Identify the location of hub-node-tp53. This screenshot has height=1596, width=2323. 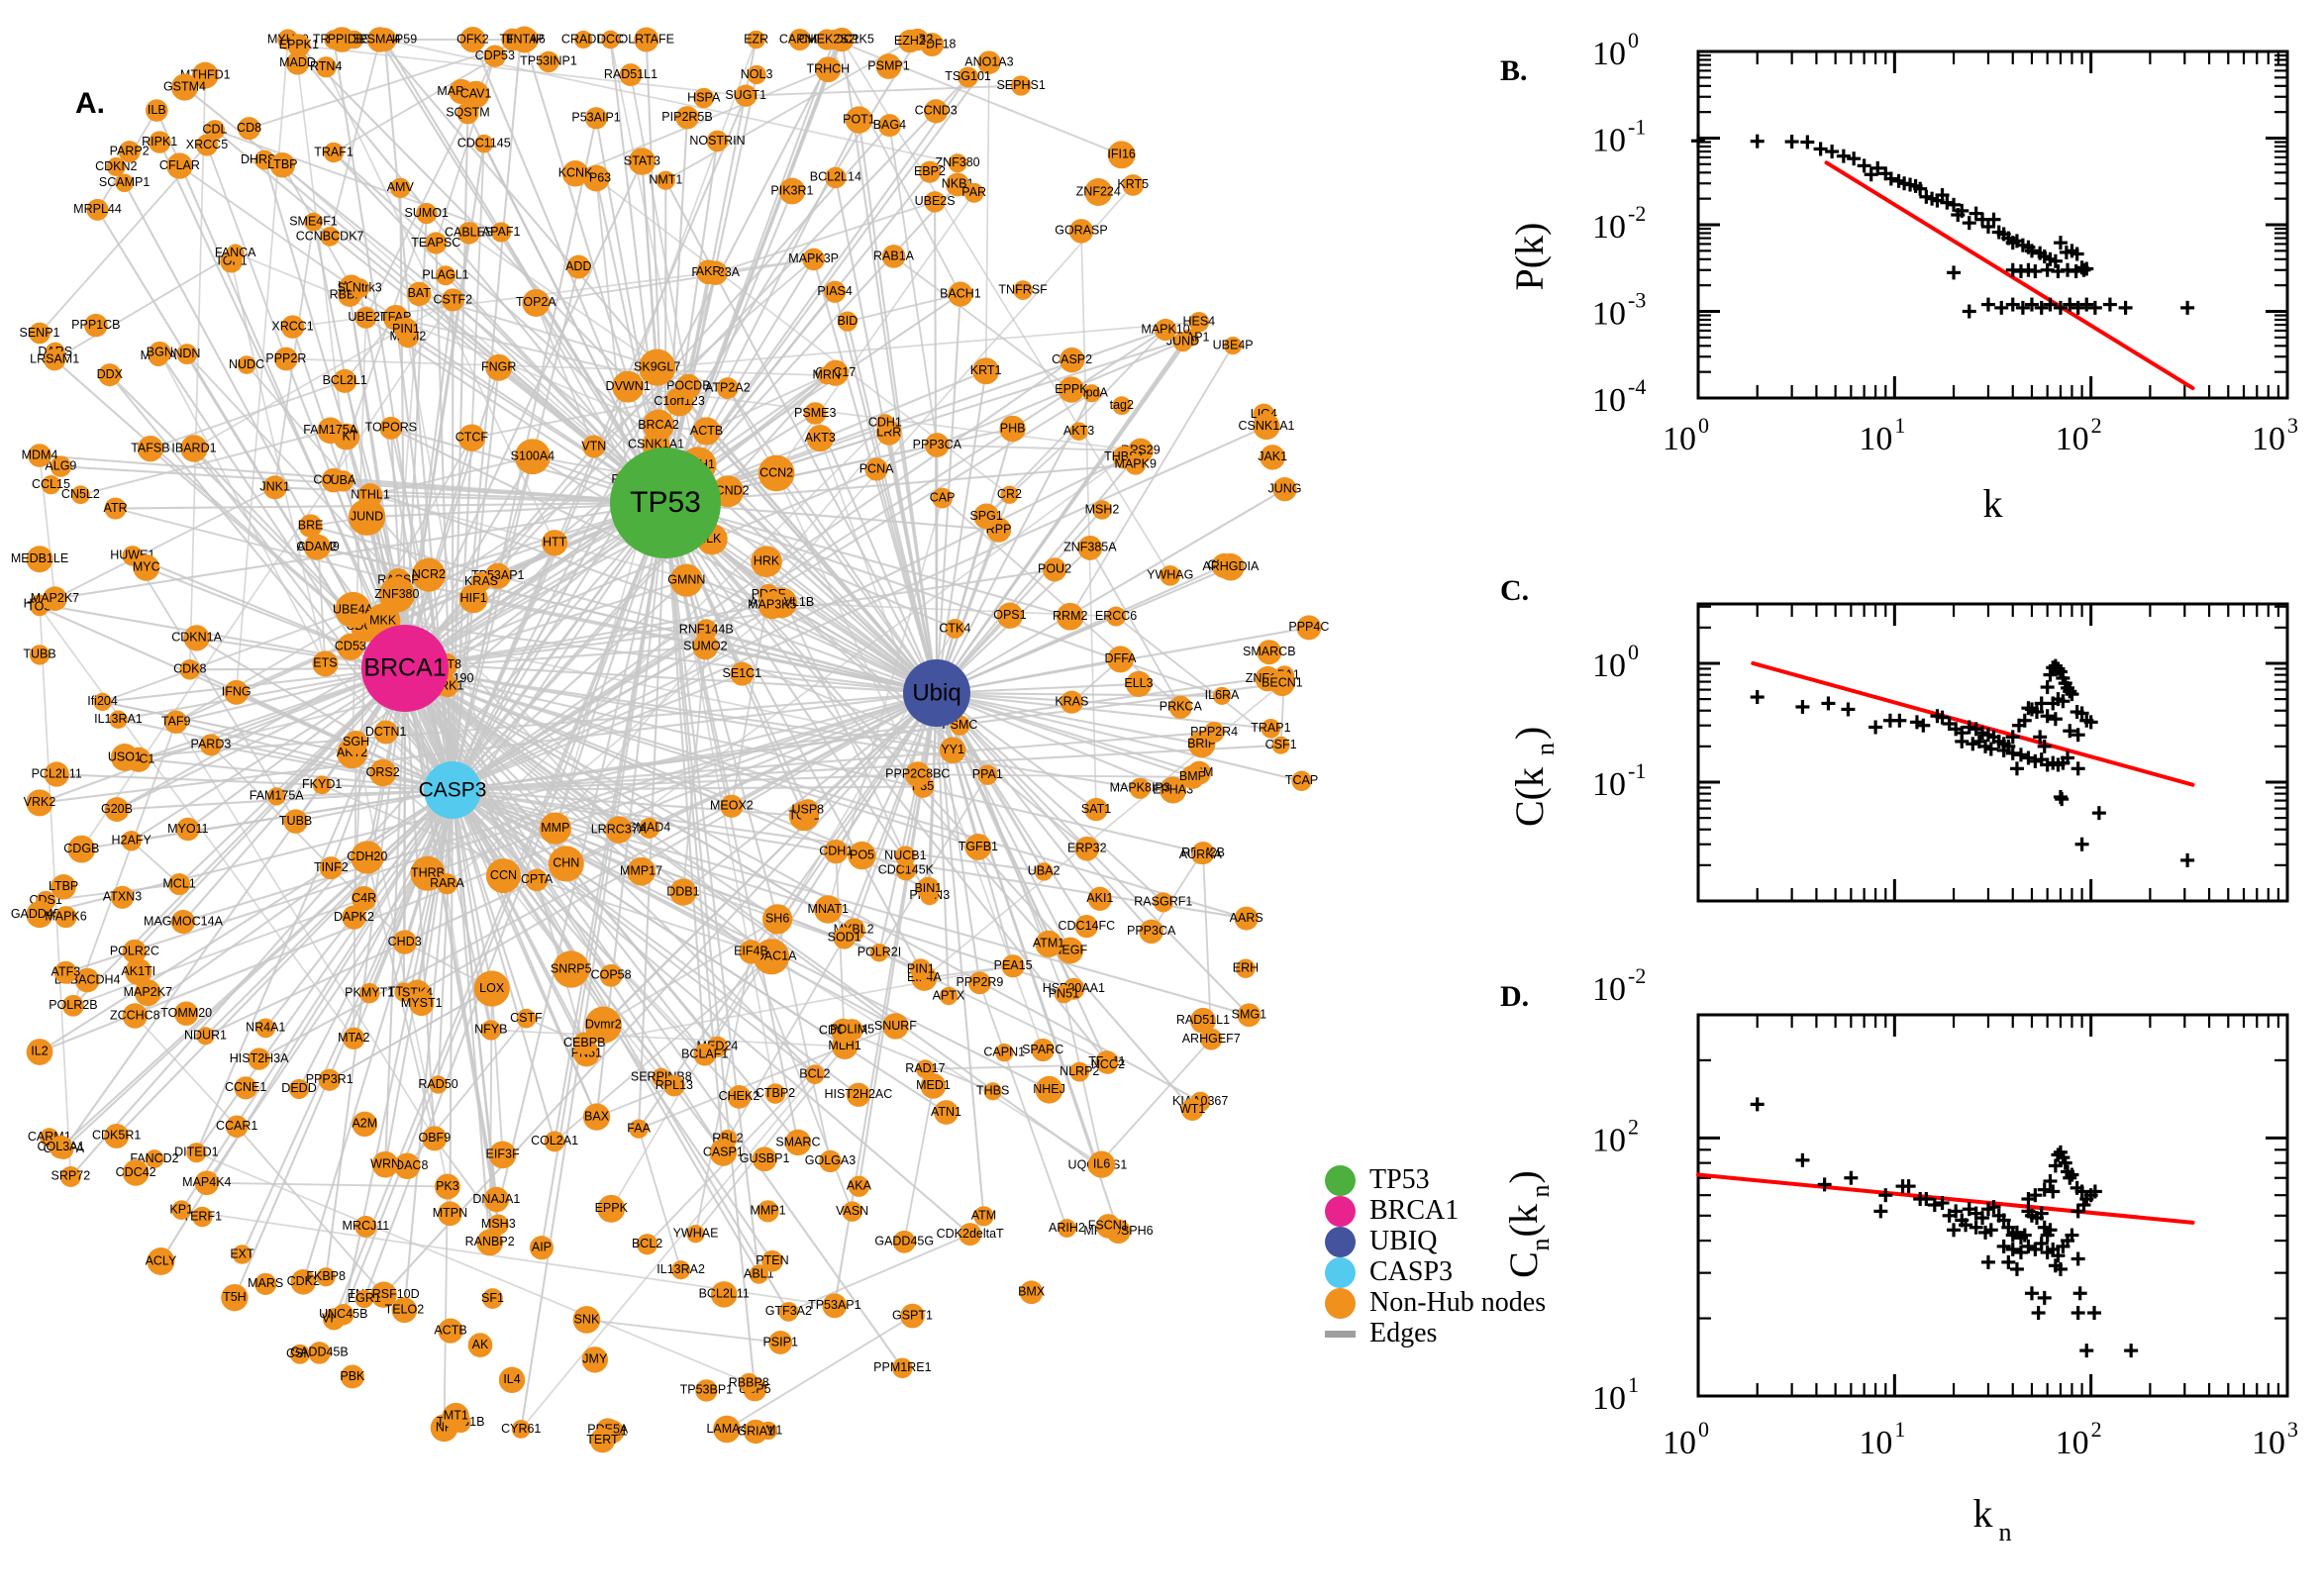
(666, 503).